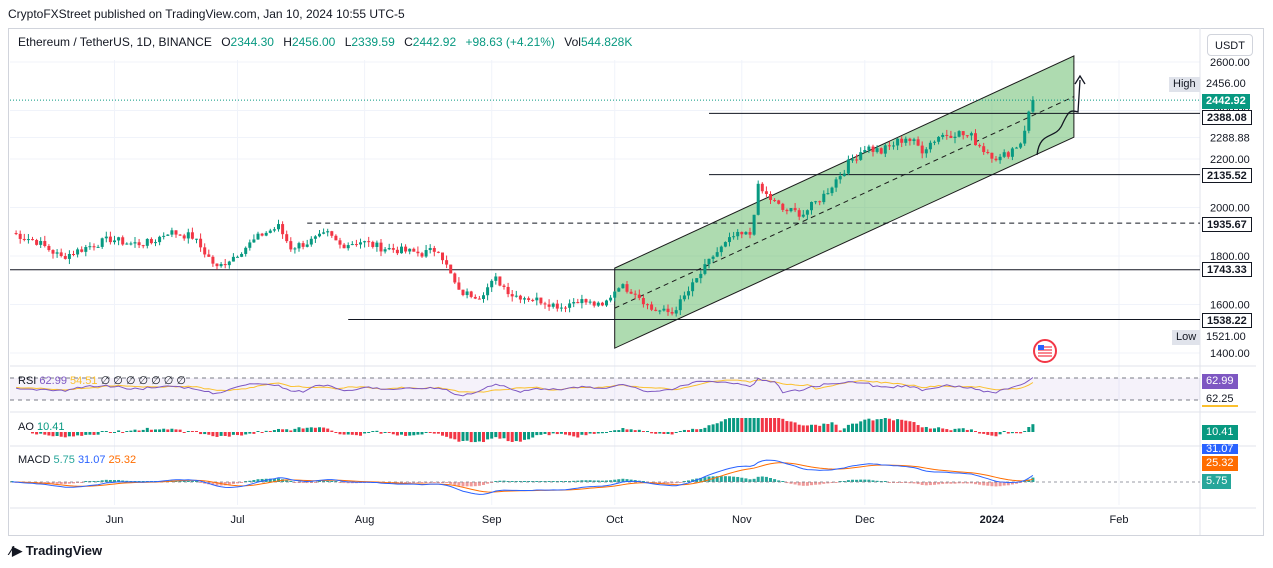 Image resolution: width=1273 pixels, height=568 pixels. I want to click on high-tag: 2456.00, so click(1226, 84).